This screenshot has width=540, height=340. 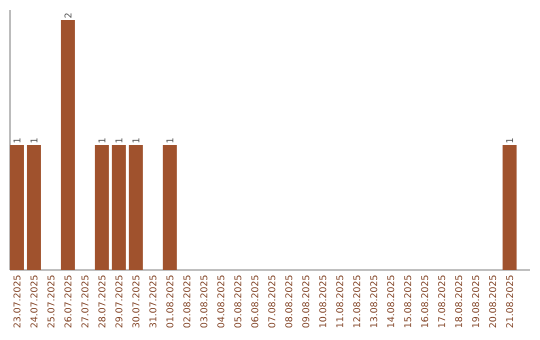 What do you see at coordinates (510, 302) in the screenshot?
I see `x-tick-label: 21.08.2025` at bounding box center [510, 302].